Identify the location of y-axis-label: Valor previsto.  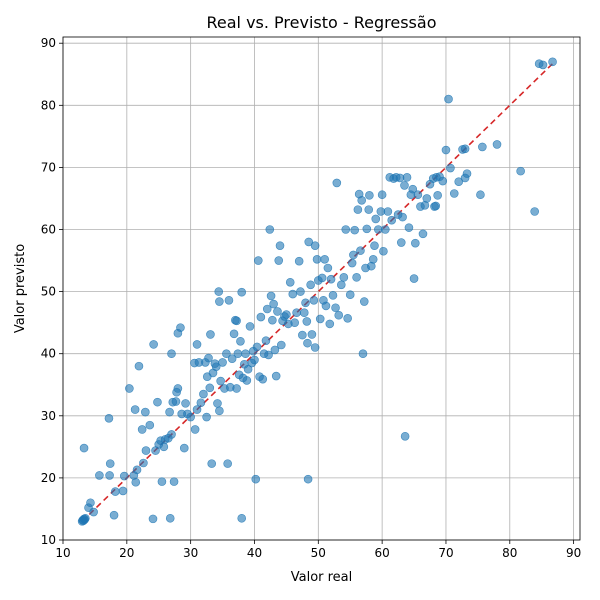
(20, 288).